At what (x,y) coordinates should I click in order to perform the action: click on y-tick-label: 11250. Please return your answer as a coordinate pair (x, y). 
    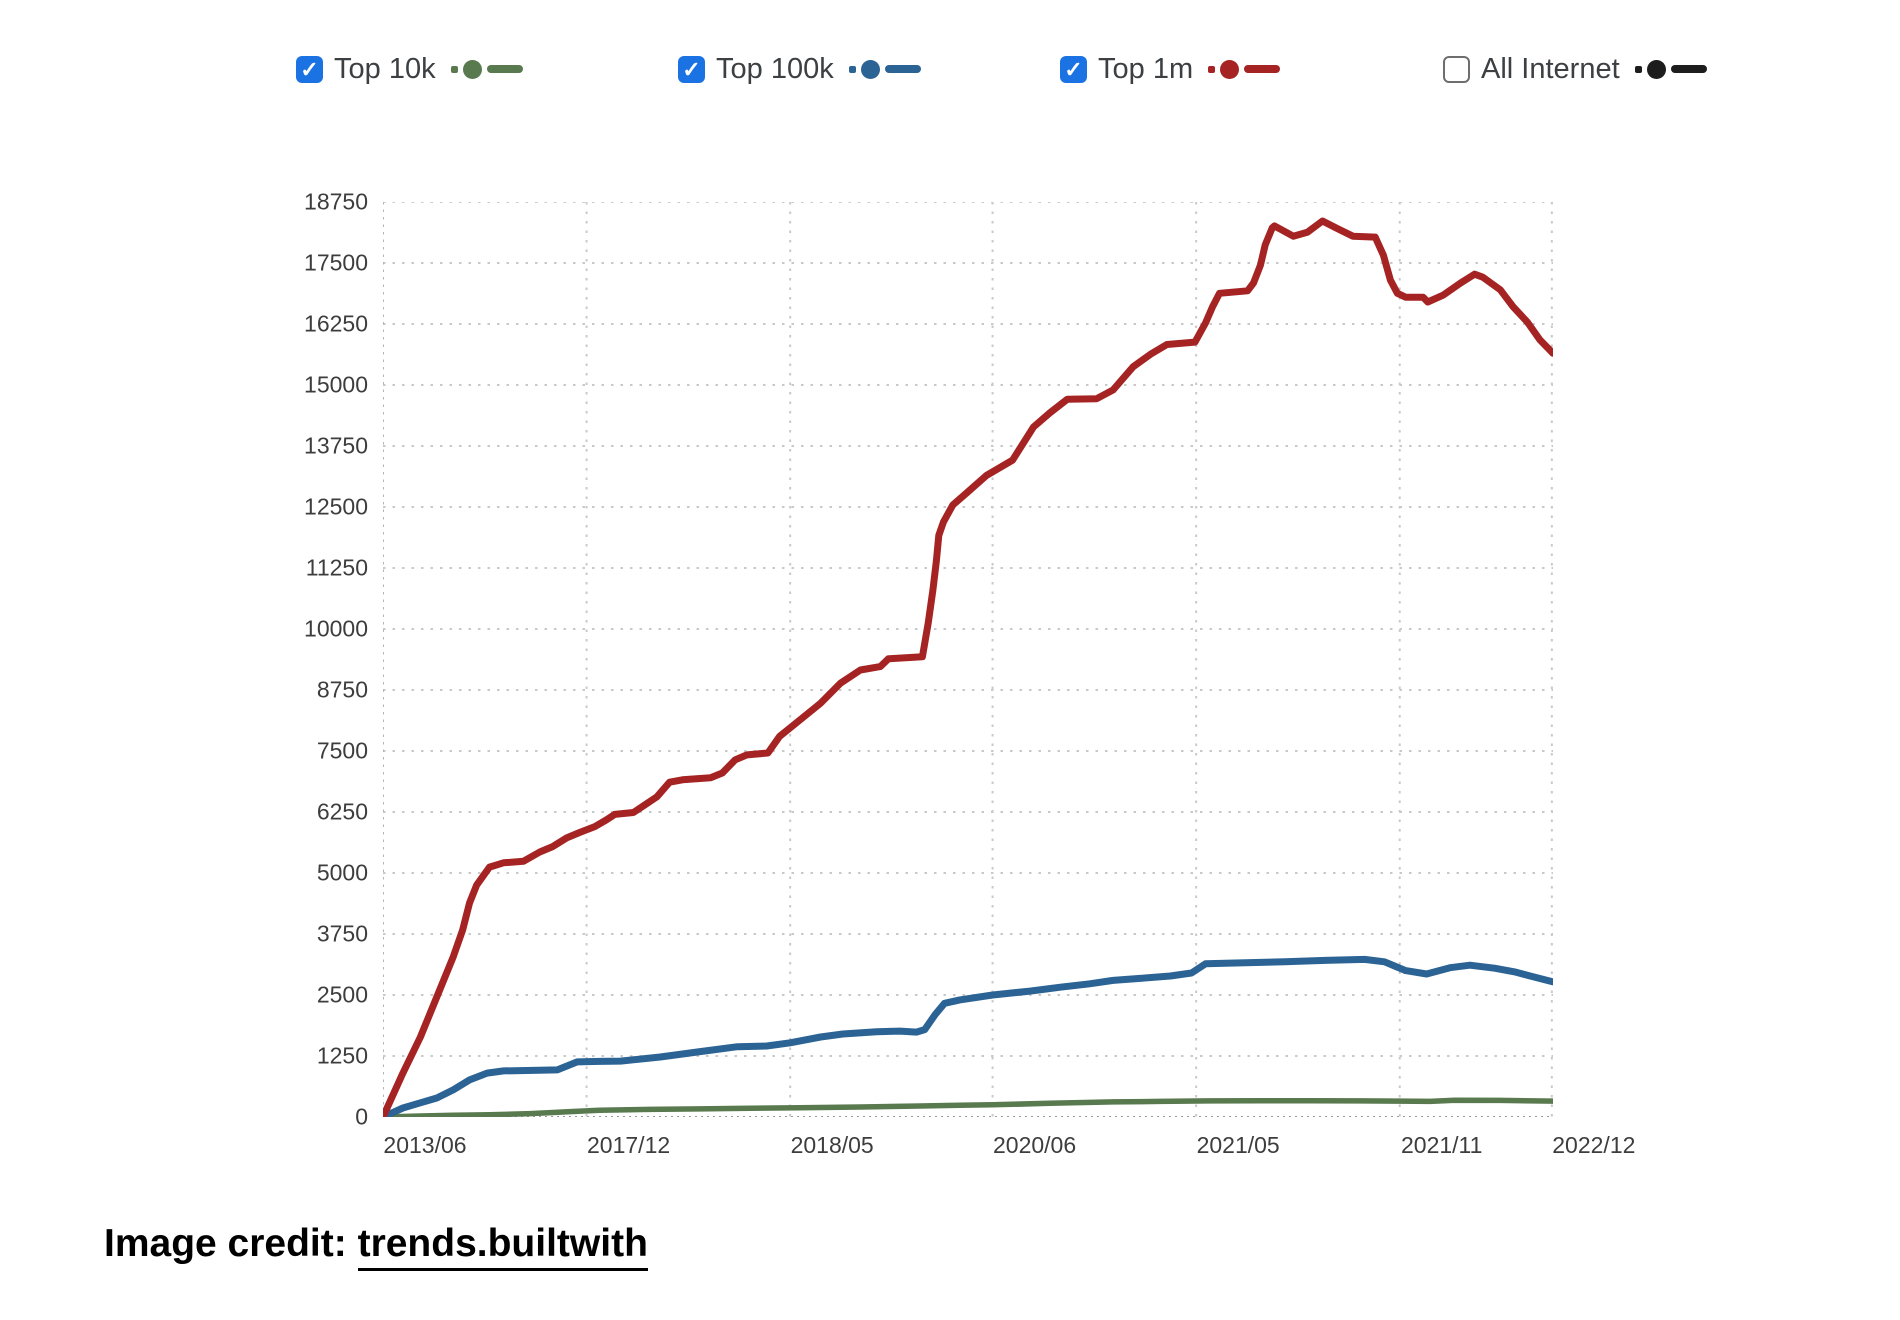
    Looking at the image, I should click on (336, 567).